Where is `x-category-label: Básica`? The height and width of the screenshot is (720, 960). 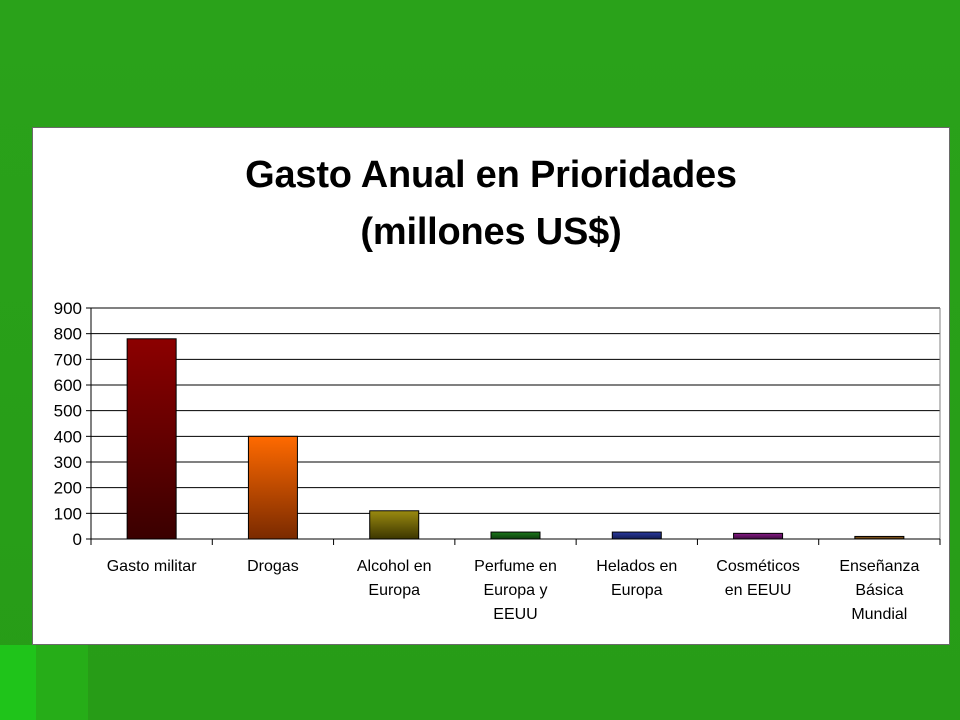 x-category-label: Básica is located at coordinates (879, 590).